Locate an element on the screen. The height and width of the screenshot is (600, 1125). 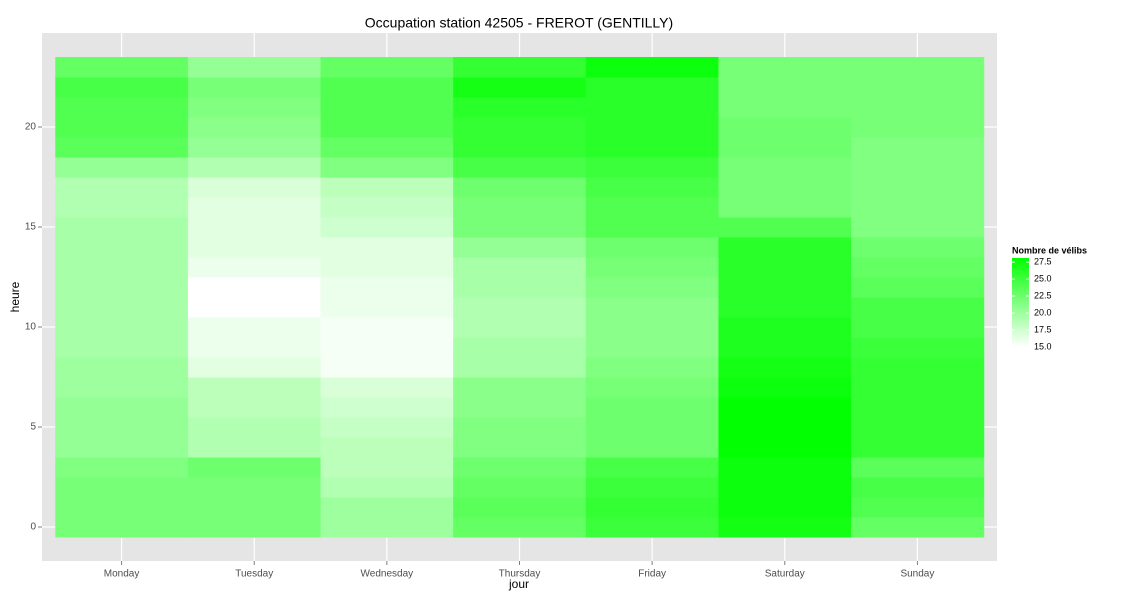
legend-title: Nombre de vélibs is located at coordinates (1049, 250).